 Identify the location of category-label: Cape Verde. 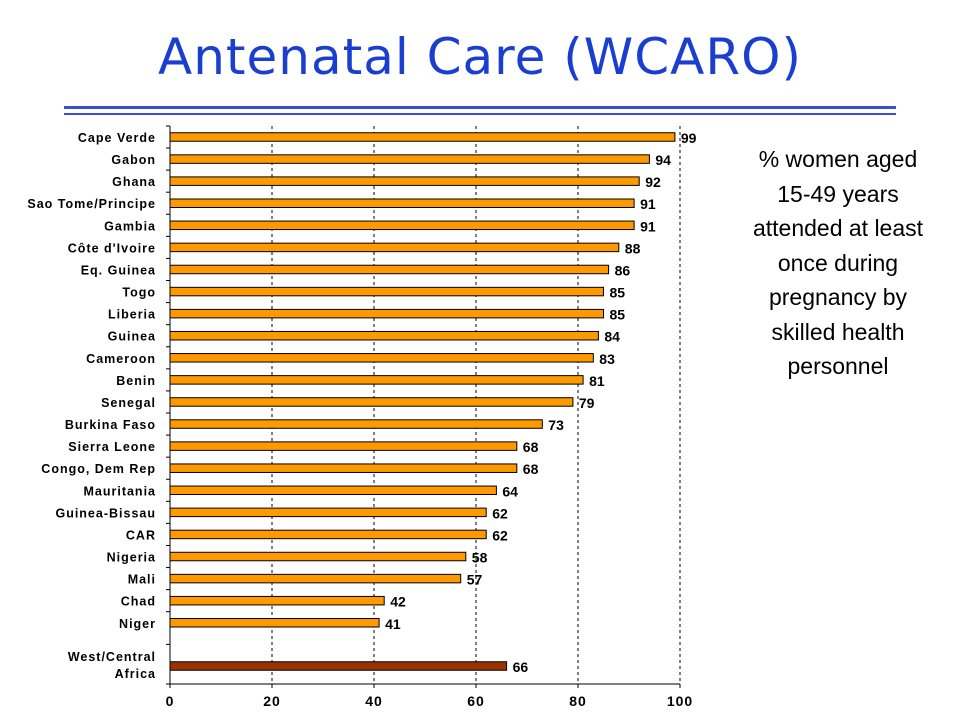
(117, 138).